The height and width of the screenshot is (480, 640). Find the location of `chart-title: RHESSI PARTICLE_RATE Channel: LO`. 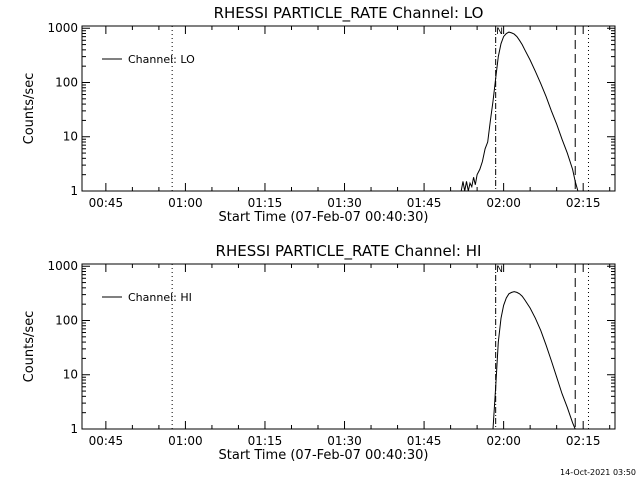

chart-title: RHESSI PARTICLE_RATE Channel: LO is located at coordinates (349, 13).